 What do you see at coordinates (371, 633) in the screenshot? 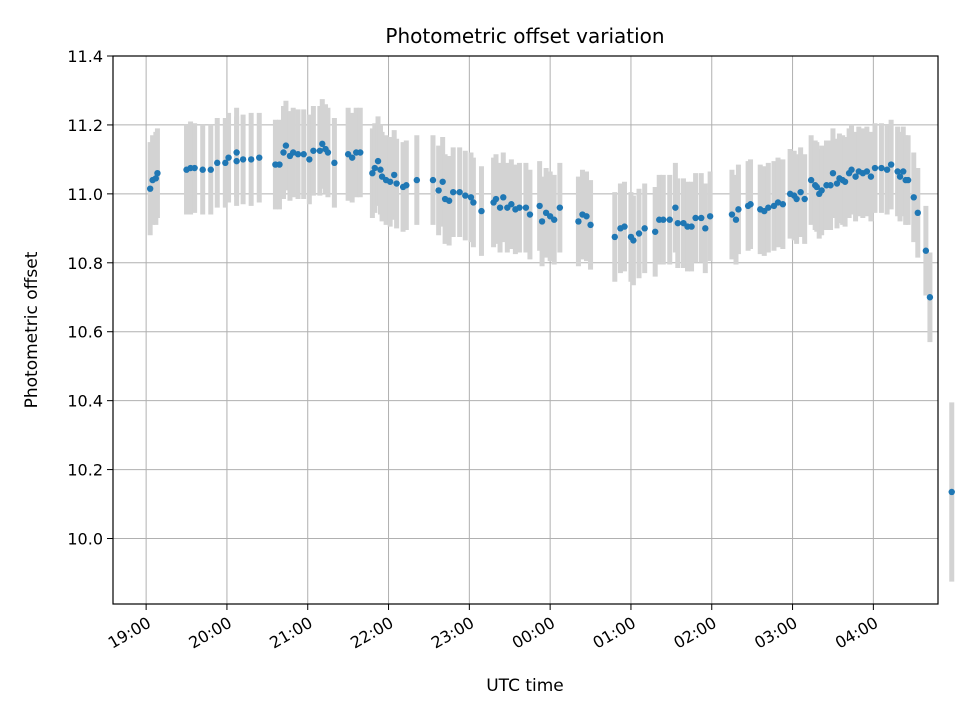
I see `x-tick-label: 22:00` at bounding box center [371, 633].